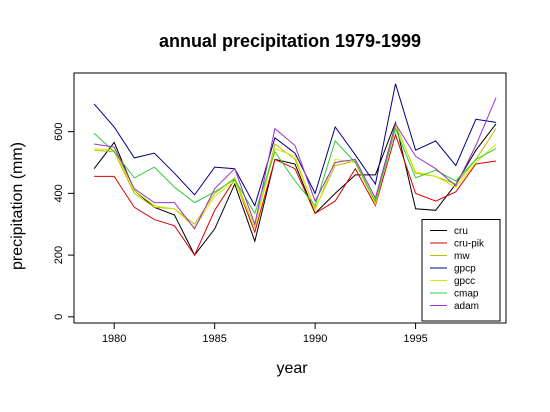 The height and width of the screenshot is (412, 550). What do you see at coordinates (59, 131) in the screenshot?
I see `y-tick-label: 600` at bounding box center [59, 131].